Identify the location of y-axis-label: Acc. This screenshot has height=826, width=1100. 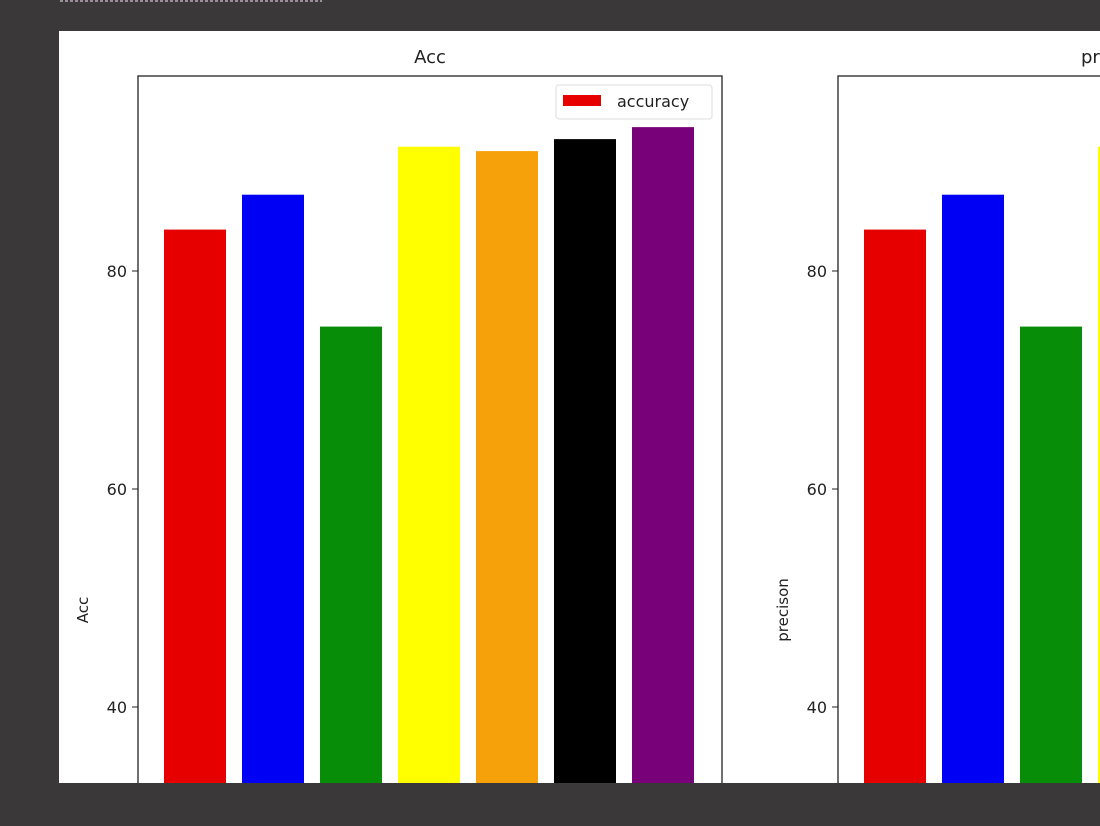
(83, 610).